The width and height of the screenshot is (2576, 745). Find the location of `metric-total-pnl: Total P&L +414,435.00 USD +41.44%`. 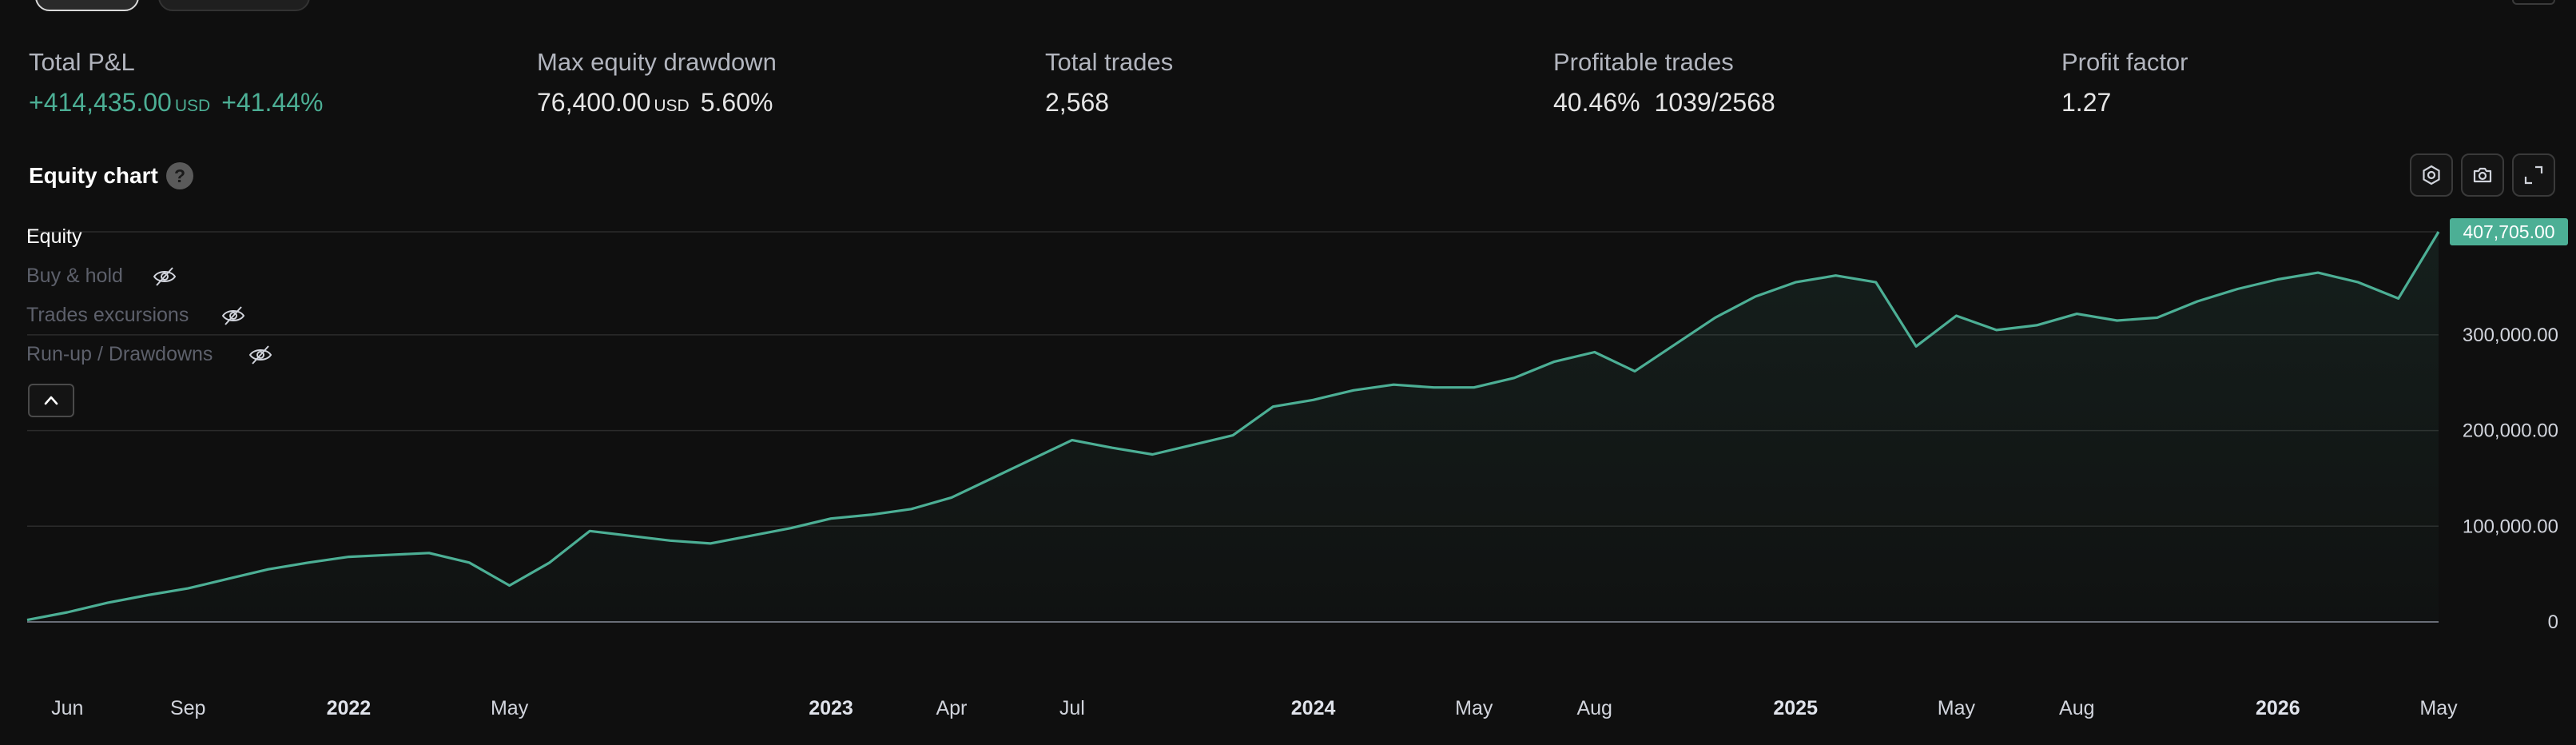

metric-total-pnl: Total P&L +414,435.00 USD +41.44% is located at coordinates (176, 85).